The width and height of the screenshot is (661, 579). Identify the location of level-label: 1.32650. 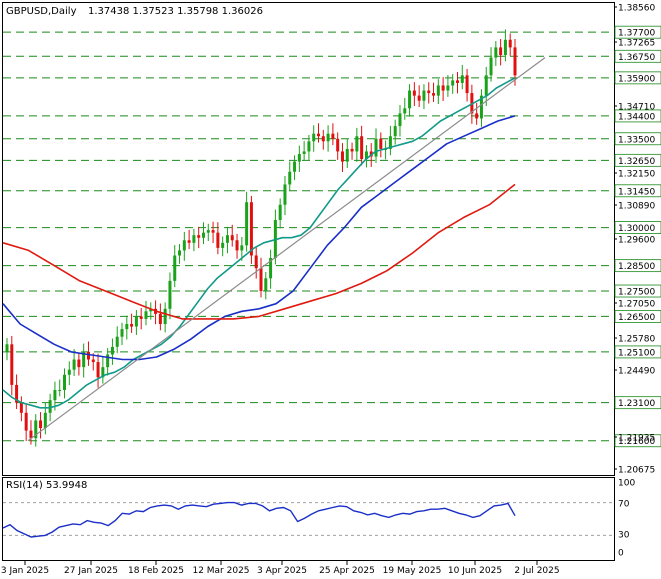
(636, 162).